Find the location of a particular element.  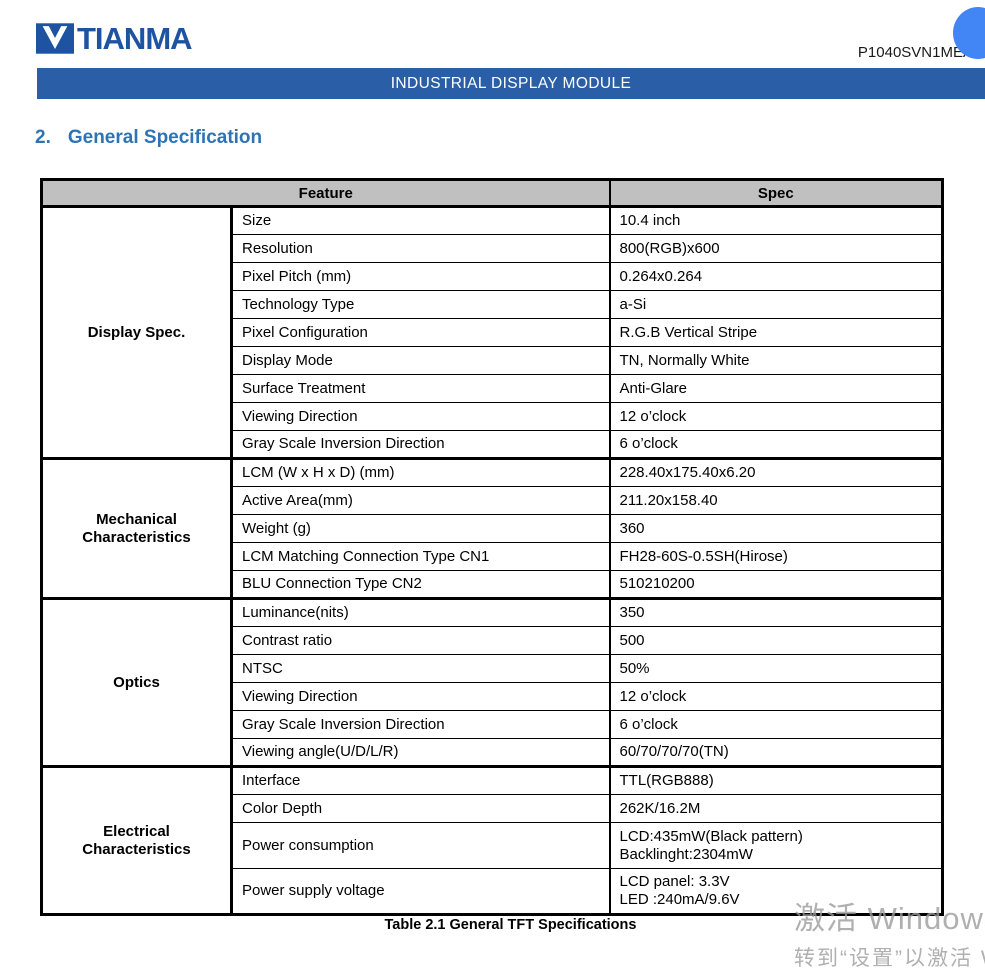

tianma-logo-icon is located at coordinates (55, 38).